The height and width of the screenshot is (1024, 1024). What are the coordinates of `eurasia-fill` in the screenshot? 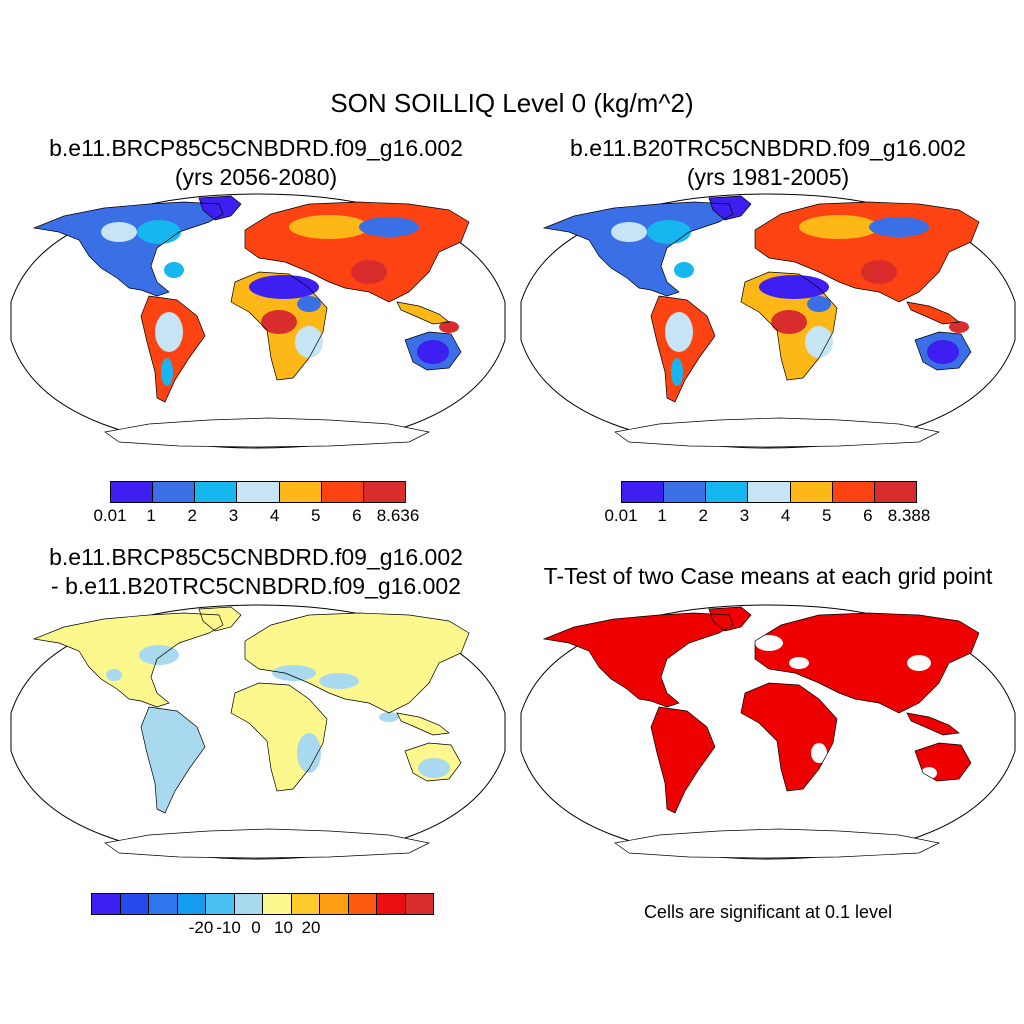 It's located at (867, 663).